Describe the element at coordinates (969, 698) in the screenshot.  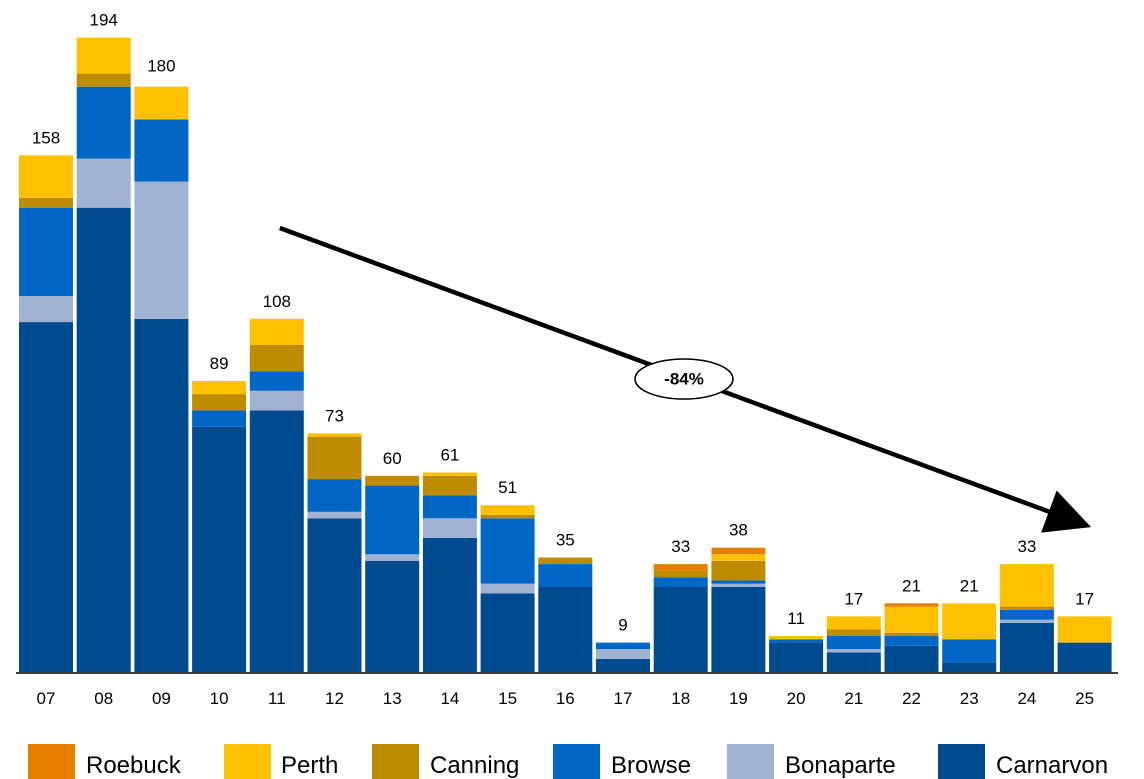
I see `x-tick-label-23: 23` at that location.